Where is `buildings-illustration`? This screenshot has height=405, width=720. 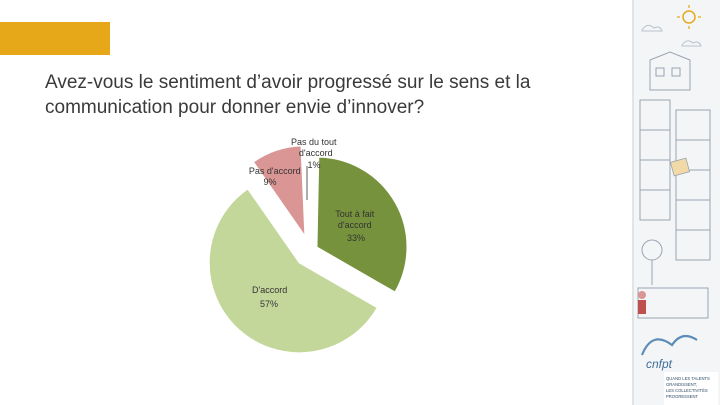
buildings-illustration is located at coordinates (674, 185).